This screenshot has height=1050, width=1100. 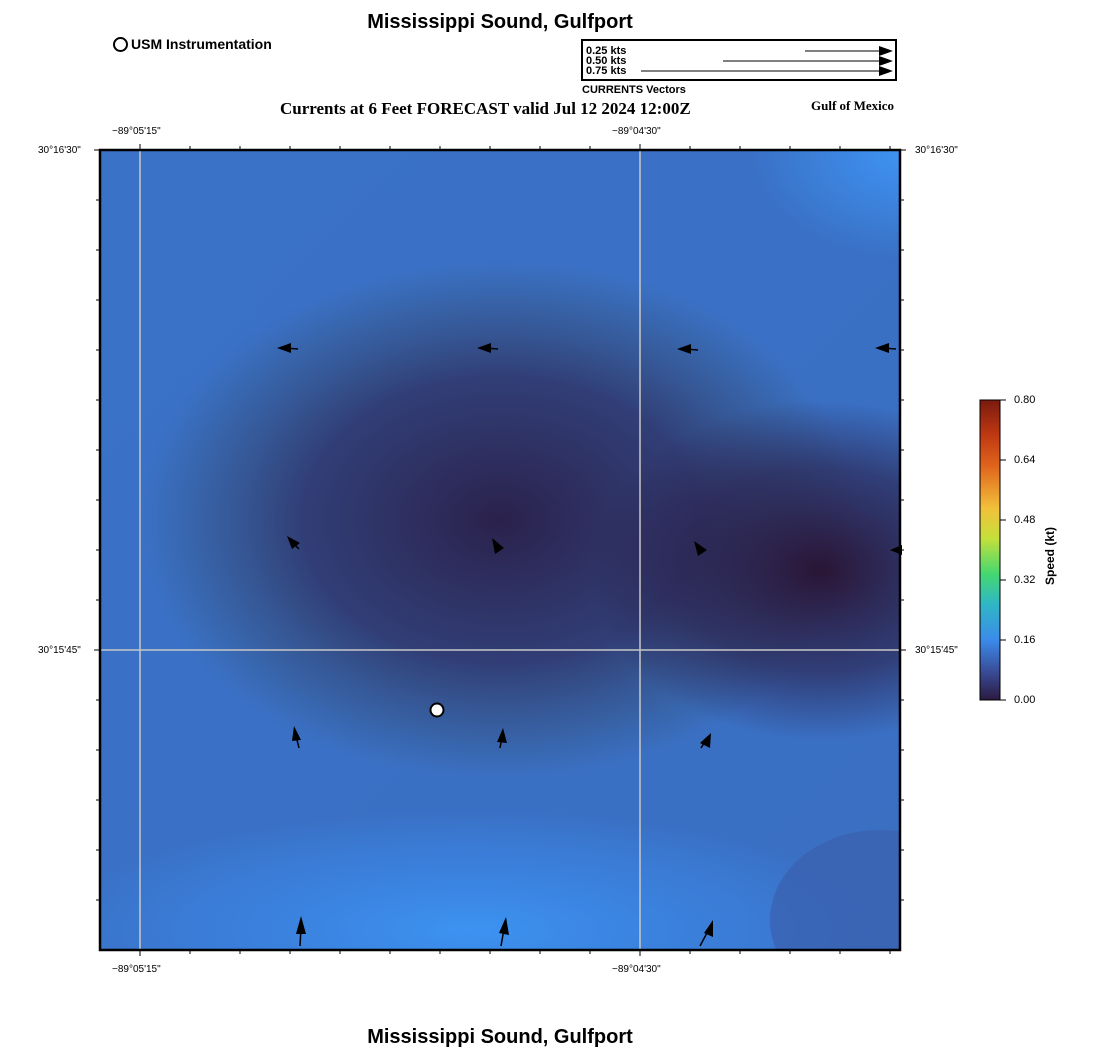 What do you see at coordinates (495, 880) in the screenshot?
I see `high-speed-zone-south` at bounding box center [495, 880].